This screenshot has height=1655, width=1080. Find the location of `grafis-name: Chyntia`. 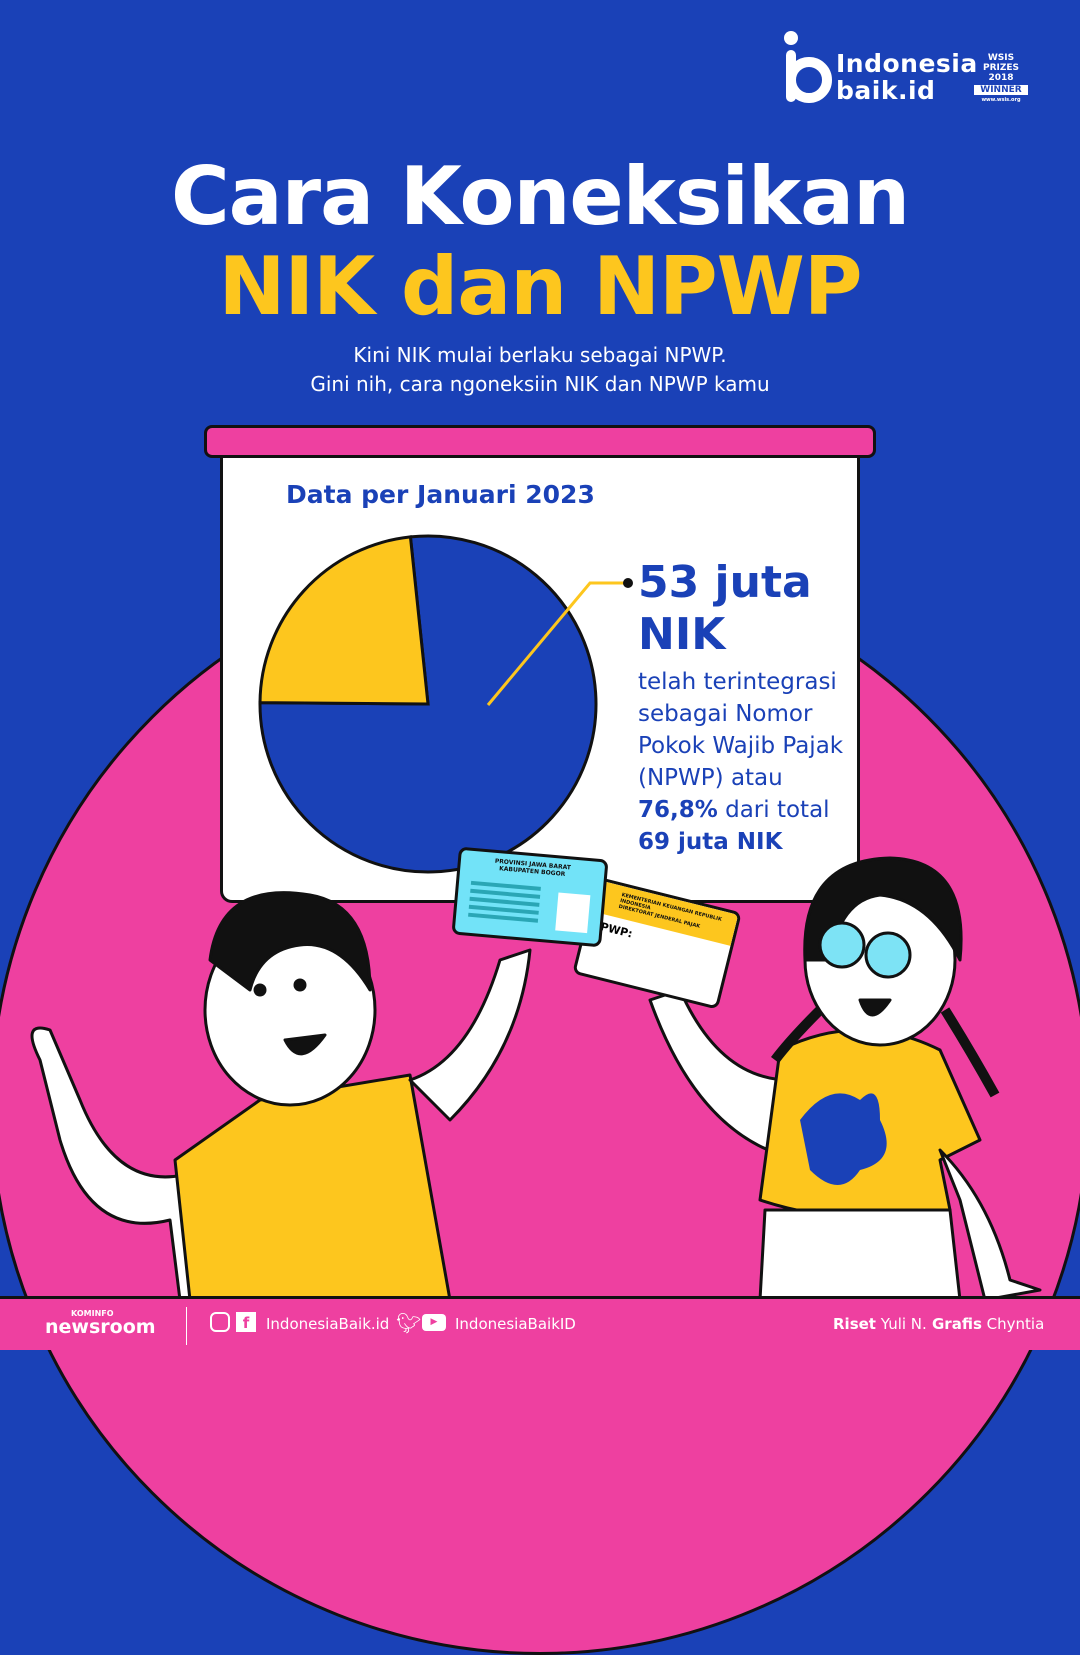

grafis-name: Chyntia is located at coordinates (1015, 1324).